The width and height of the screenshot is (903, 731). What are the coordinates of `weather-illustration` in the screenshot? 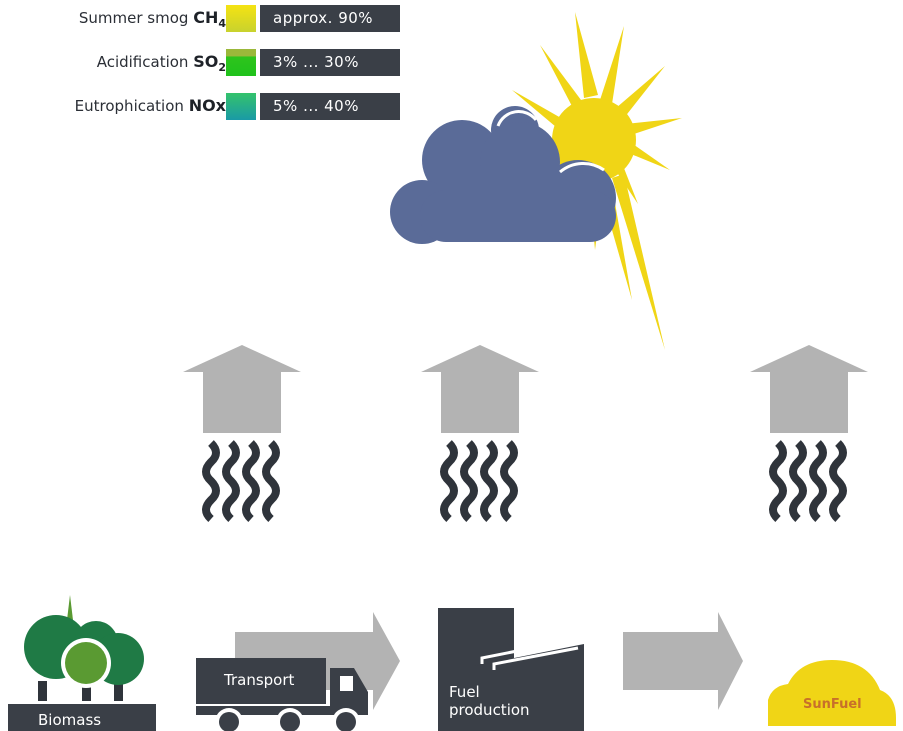 It's located at (536, 181).